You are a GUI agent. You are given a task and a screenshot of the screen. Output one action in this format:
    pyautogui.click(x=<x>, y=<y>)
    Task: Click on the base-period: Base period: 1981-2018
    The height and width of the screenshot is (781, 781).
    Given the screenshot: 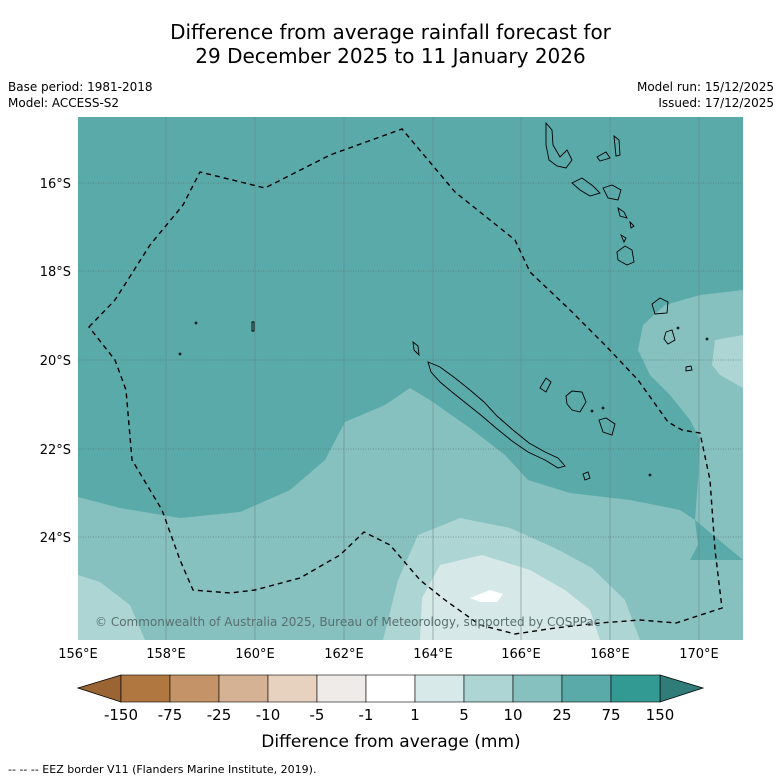 What is the action you would take?
    pyautogui.click(x=80, y=87)
    